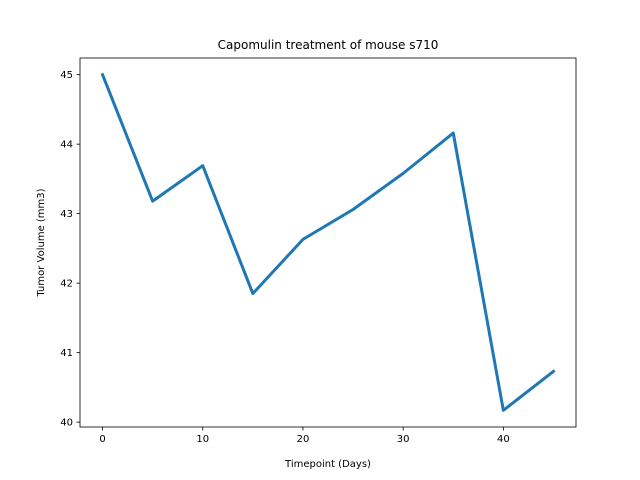  I want to click on y-tick-label: 43, so click(66, 214).